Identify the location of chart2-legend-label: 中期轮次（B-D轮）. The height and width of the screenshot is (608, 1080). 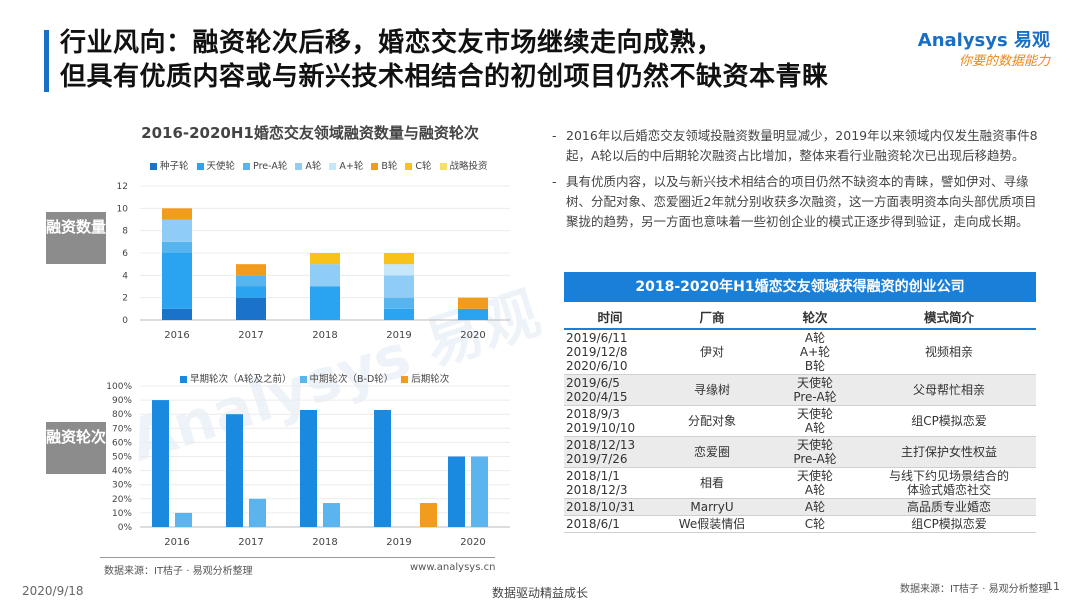
(351, 379).